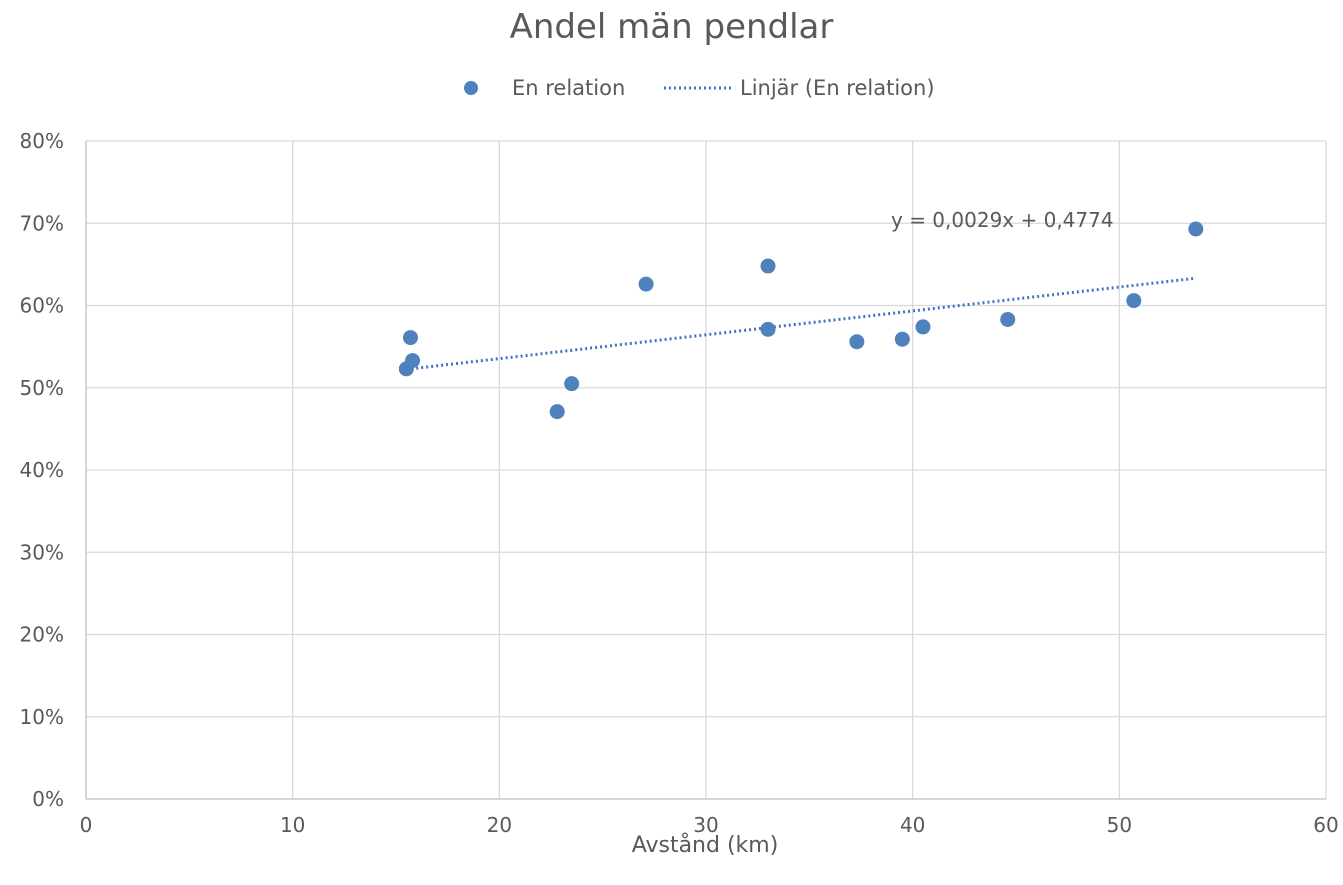 The width and height of the screenshot is (1343, 885). I want to click on trendline-equation: y = 0,0029x + 0,4774, so click(1002, 220).